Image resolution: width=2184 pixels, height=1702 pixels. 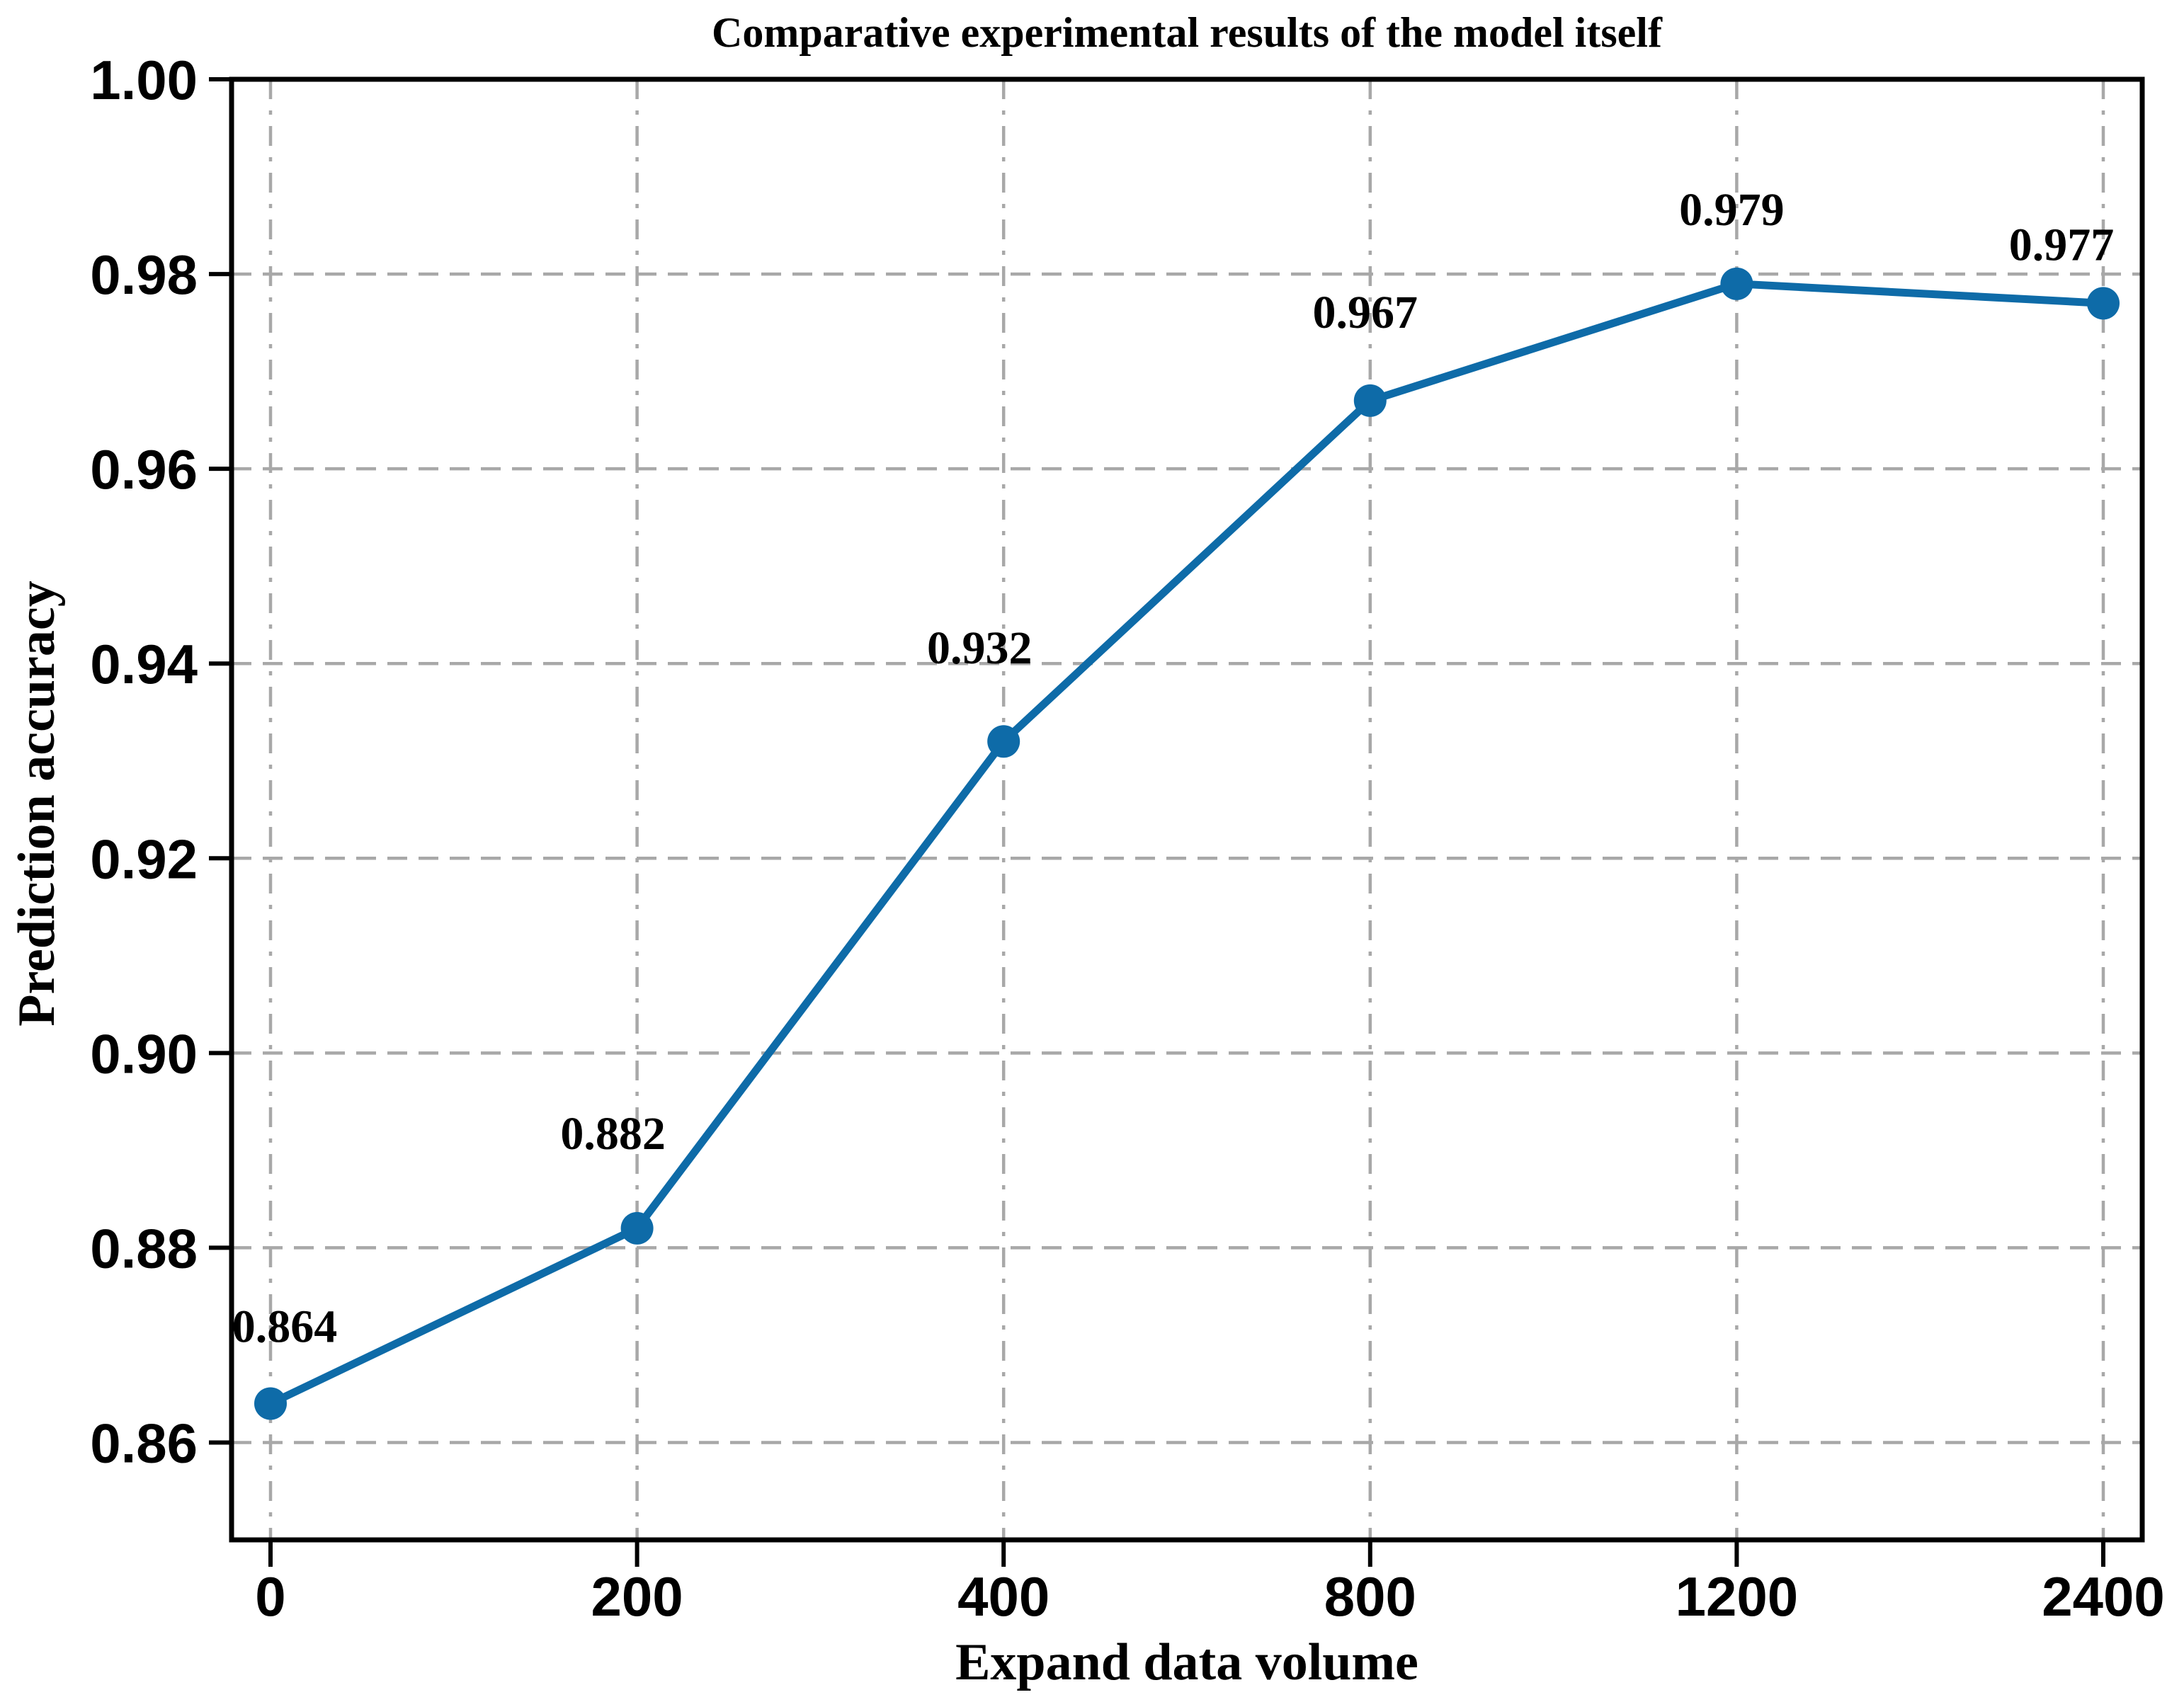 I want to click on y-tick-label: 0.92, so click(x=144, y=859).